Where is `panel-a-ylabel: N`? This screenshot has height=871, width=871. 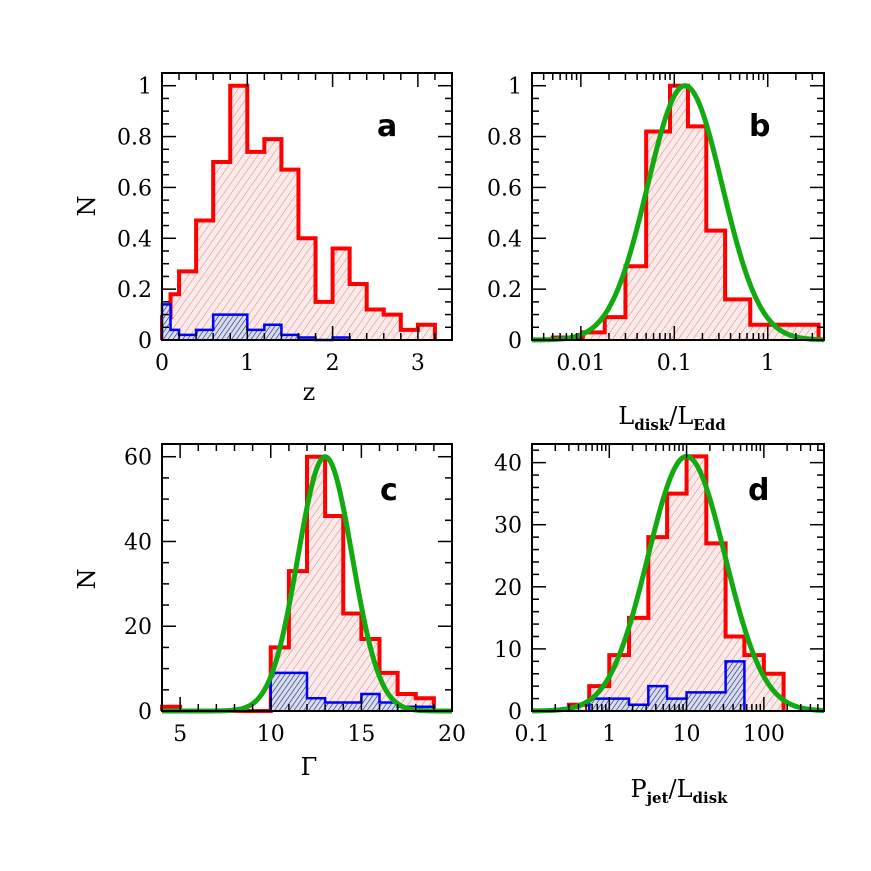
panel-a-ylabel: N is located at coordinates (87, 206).